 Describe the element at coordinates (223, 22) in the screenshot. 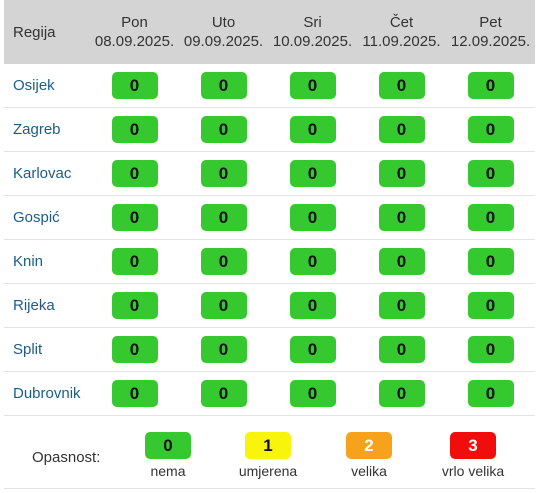

I see `day-name: Uto` at that location.